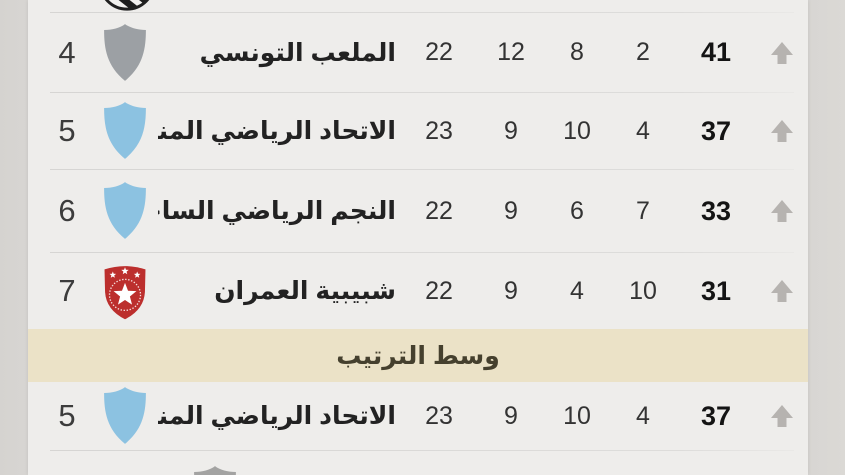 The height and width of the screenshot is (475, 845). What do you see at coordinates (277, 211) in the screenshot?
I see `team-name: النجم الرياضي الساحي` at bounding box center [277, 211].